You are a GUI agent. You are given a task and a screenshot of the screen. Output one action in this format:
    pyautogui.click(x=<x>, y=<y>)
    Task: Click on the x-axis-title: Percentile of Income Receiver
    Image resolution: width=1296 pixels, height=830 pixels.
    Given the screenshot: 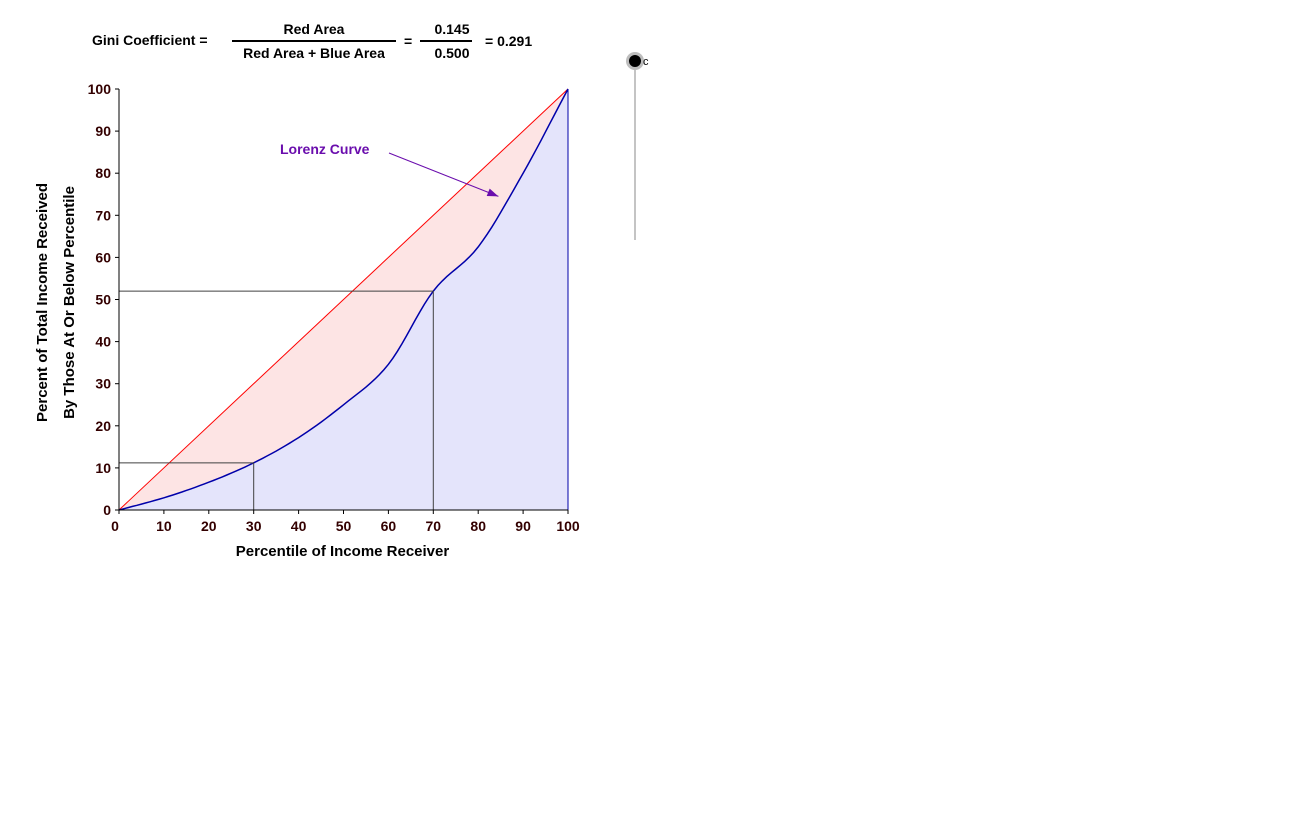 What is the action you would take?
    pyautogui.click(x=343, y=551)
    